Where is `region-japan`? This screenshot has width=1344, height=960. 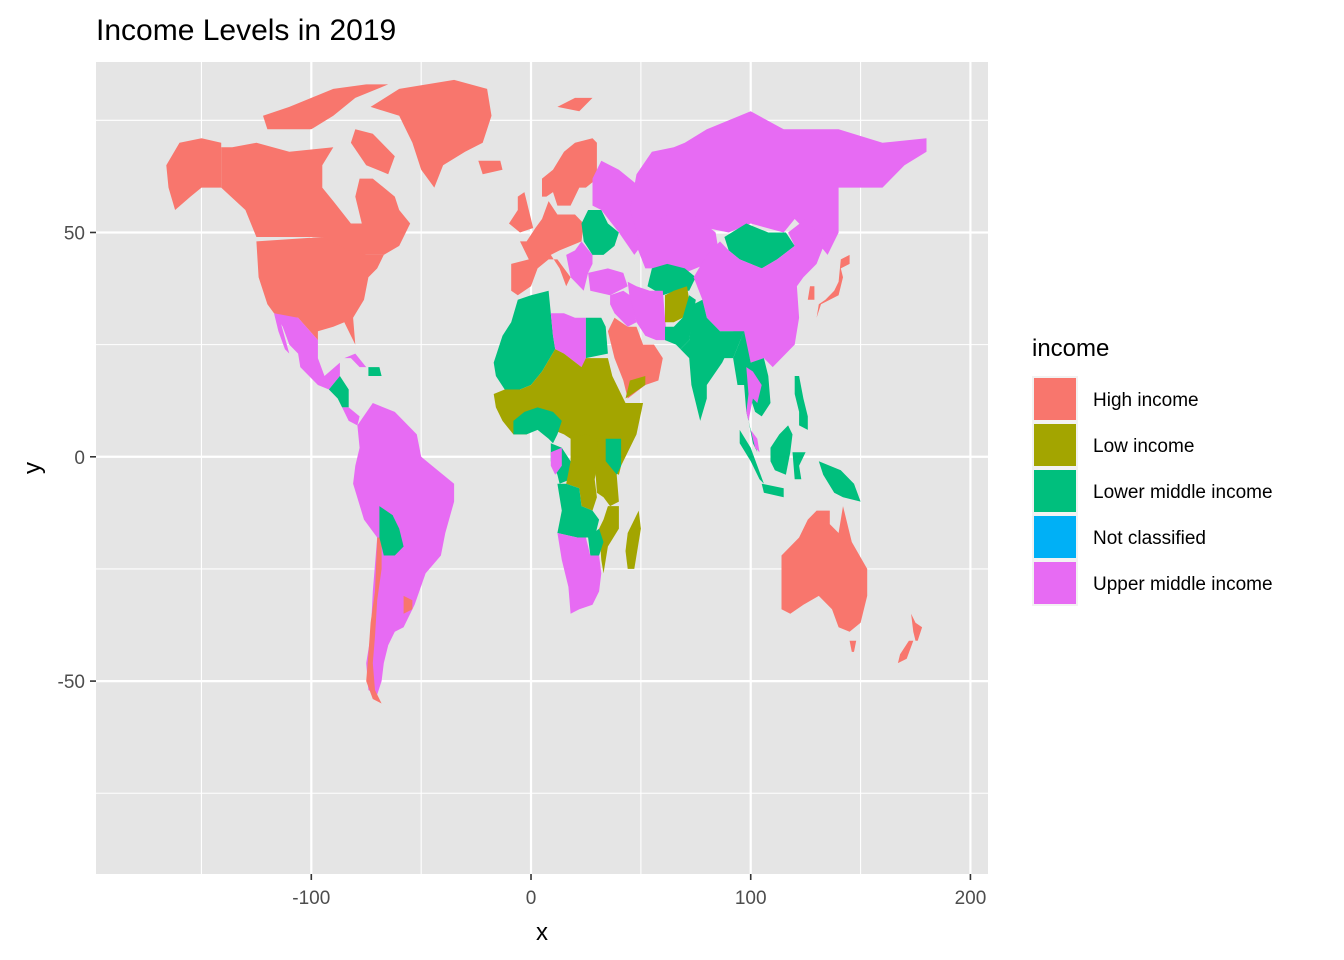
region-japan is located at coordinates (833, 286).